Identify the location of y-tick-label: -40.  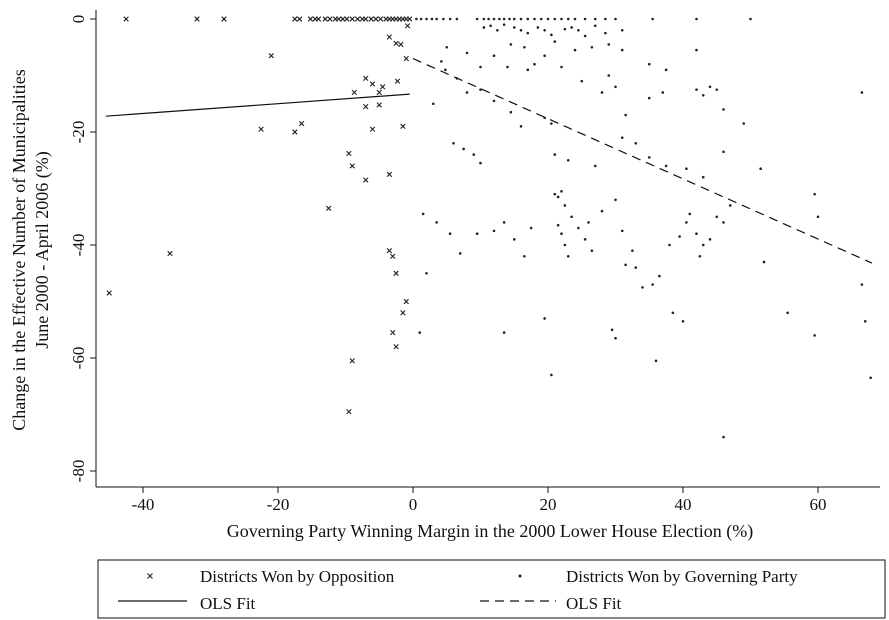
(78, 245).